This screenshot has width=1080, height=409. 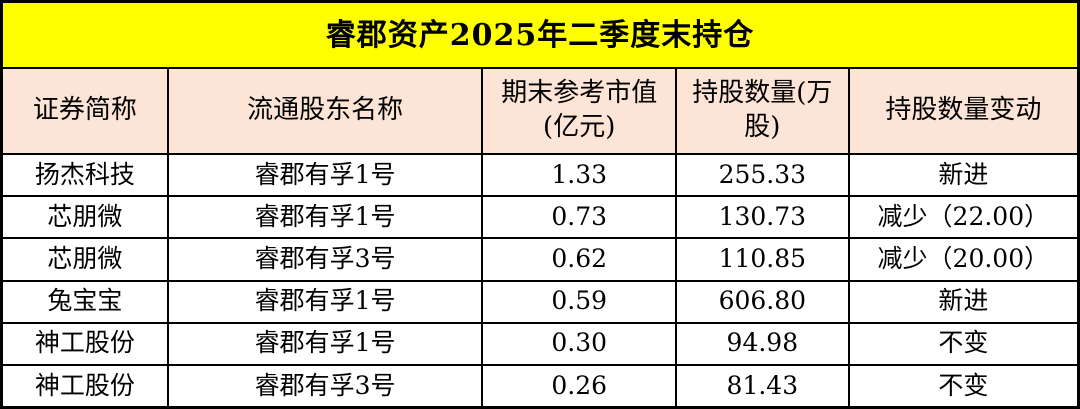 I want to click on col-header-share-change: 持股数量变动, so click(x=963, y=111).